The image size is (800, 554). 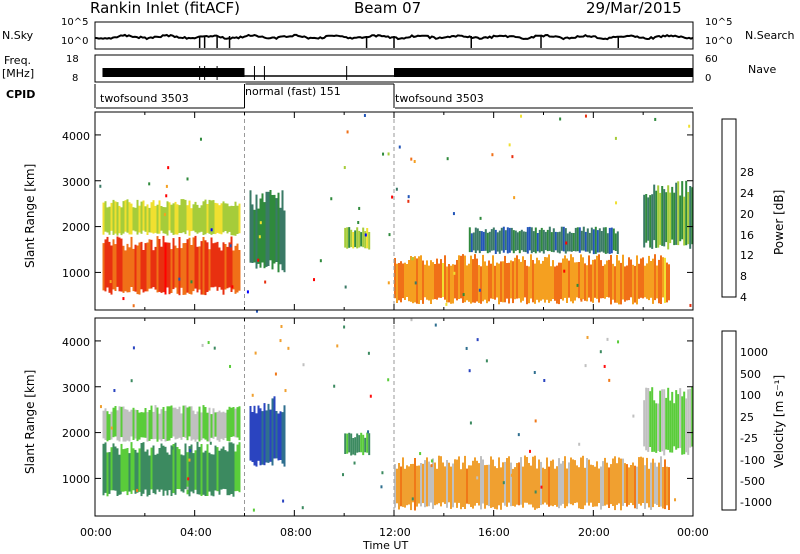 What do you see at coordinates (76, 227) in the screenshot?
I see `power-ytick-2000: 2000` at bounding box center [76, 227].